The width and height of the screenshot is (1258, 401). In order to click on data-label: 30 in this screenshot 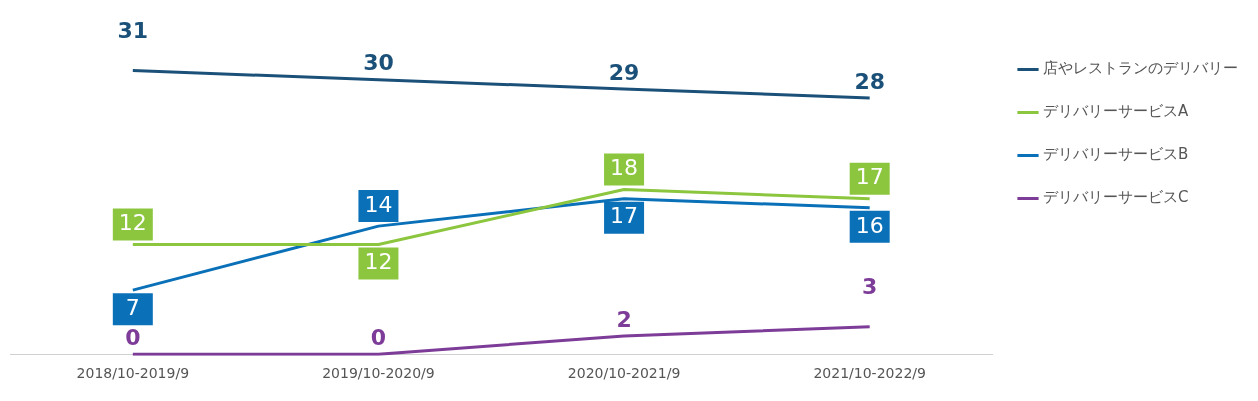, I will do `click(378, 63)`.